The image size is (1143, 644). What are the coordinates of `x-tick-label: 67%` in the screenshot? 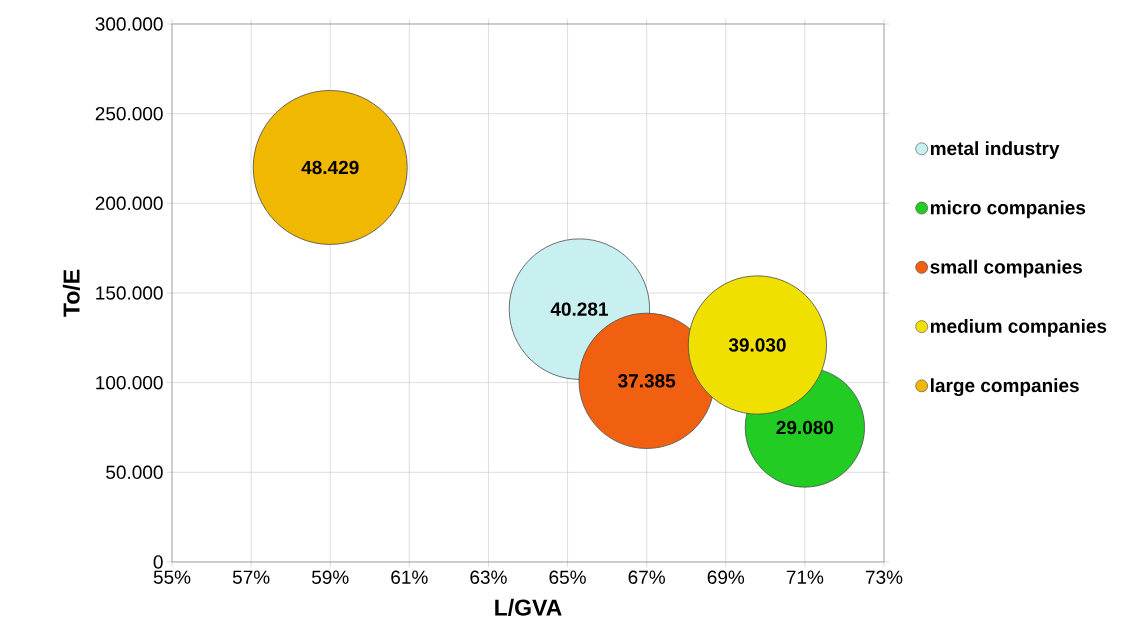 It's located at (646, 577).